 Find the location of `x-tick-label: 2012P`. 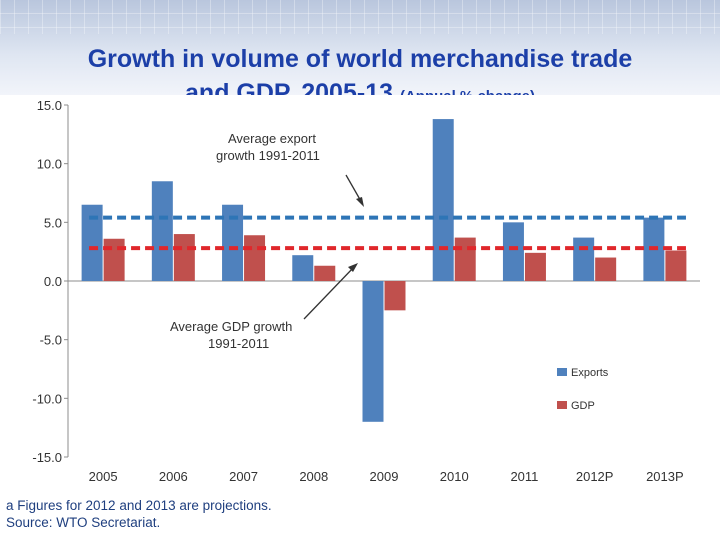

x-tick-label: 2012P is located at coordinates (595, 476).